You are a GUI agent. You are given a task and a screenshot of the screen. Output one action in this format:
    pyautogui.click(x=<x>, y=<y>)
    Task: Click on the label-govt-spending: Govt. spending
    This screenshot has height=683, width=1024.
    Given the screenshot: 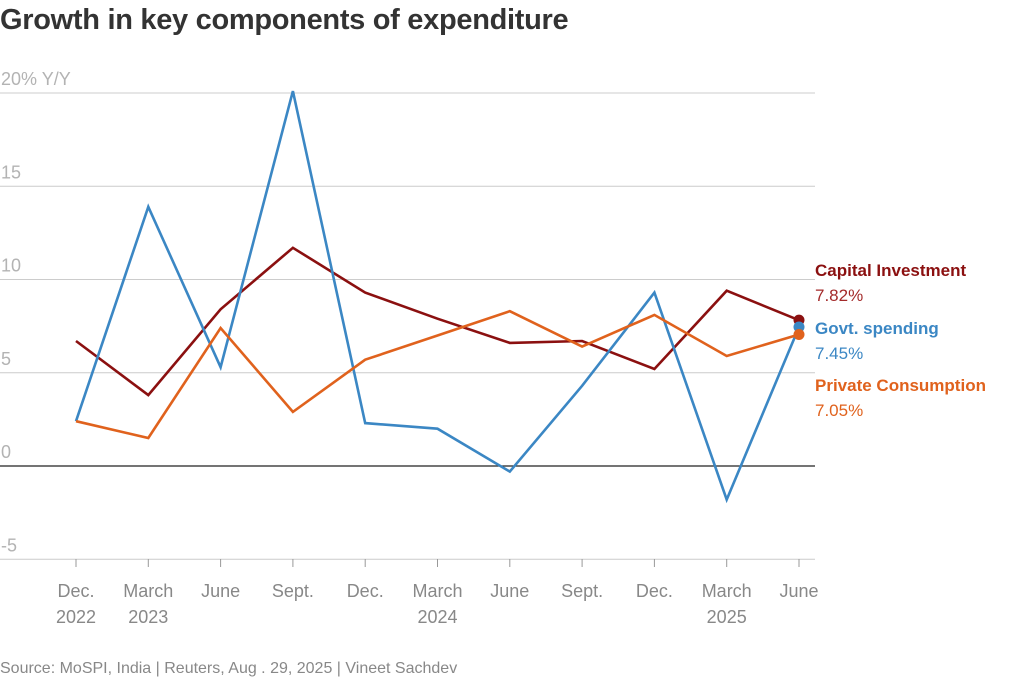 What is the action you would take?
    pyautogui.click(x=877, y=328)
    